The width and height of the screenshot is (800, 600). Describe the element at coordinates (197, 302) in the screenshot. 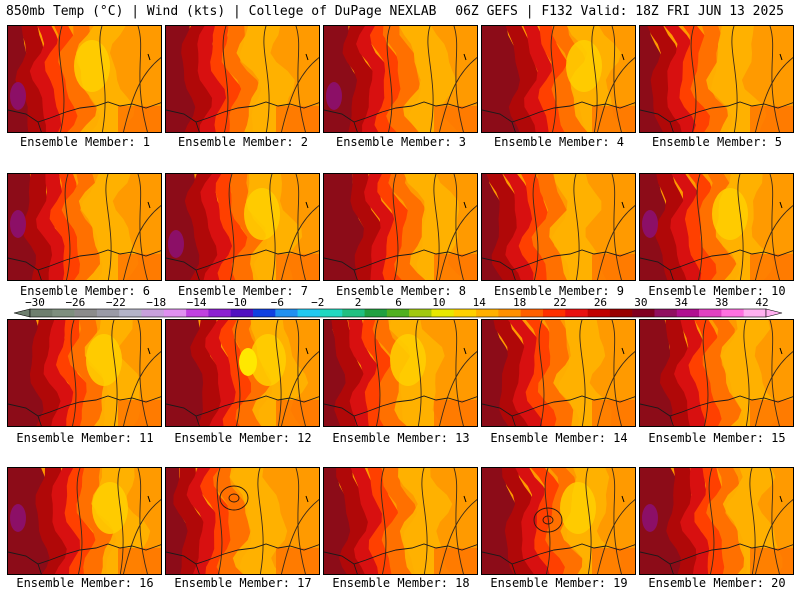

I see `colorbar-tick-label: −14` at that location.